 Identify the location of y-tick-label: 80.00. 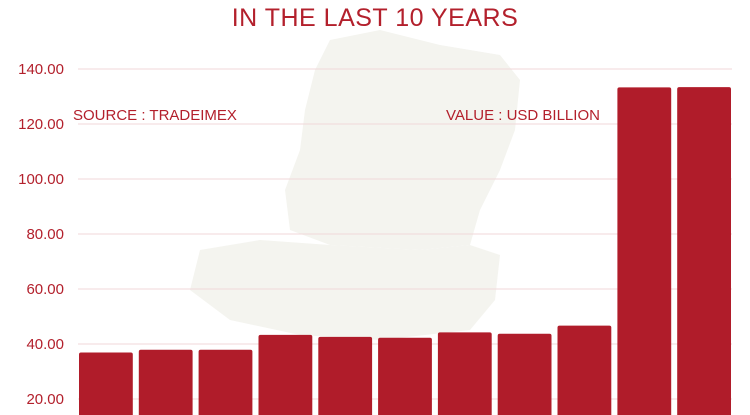
(45, 234).